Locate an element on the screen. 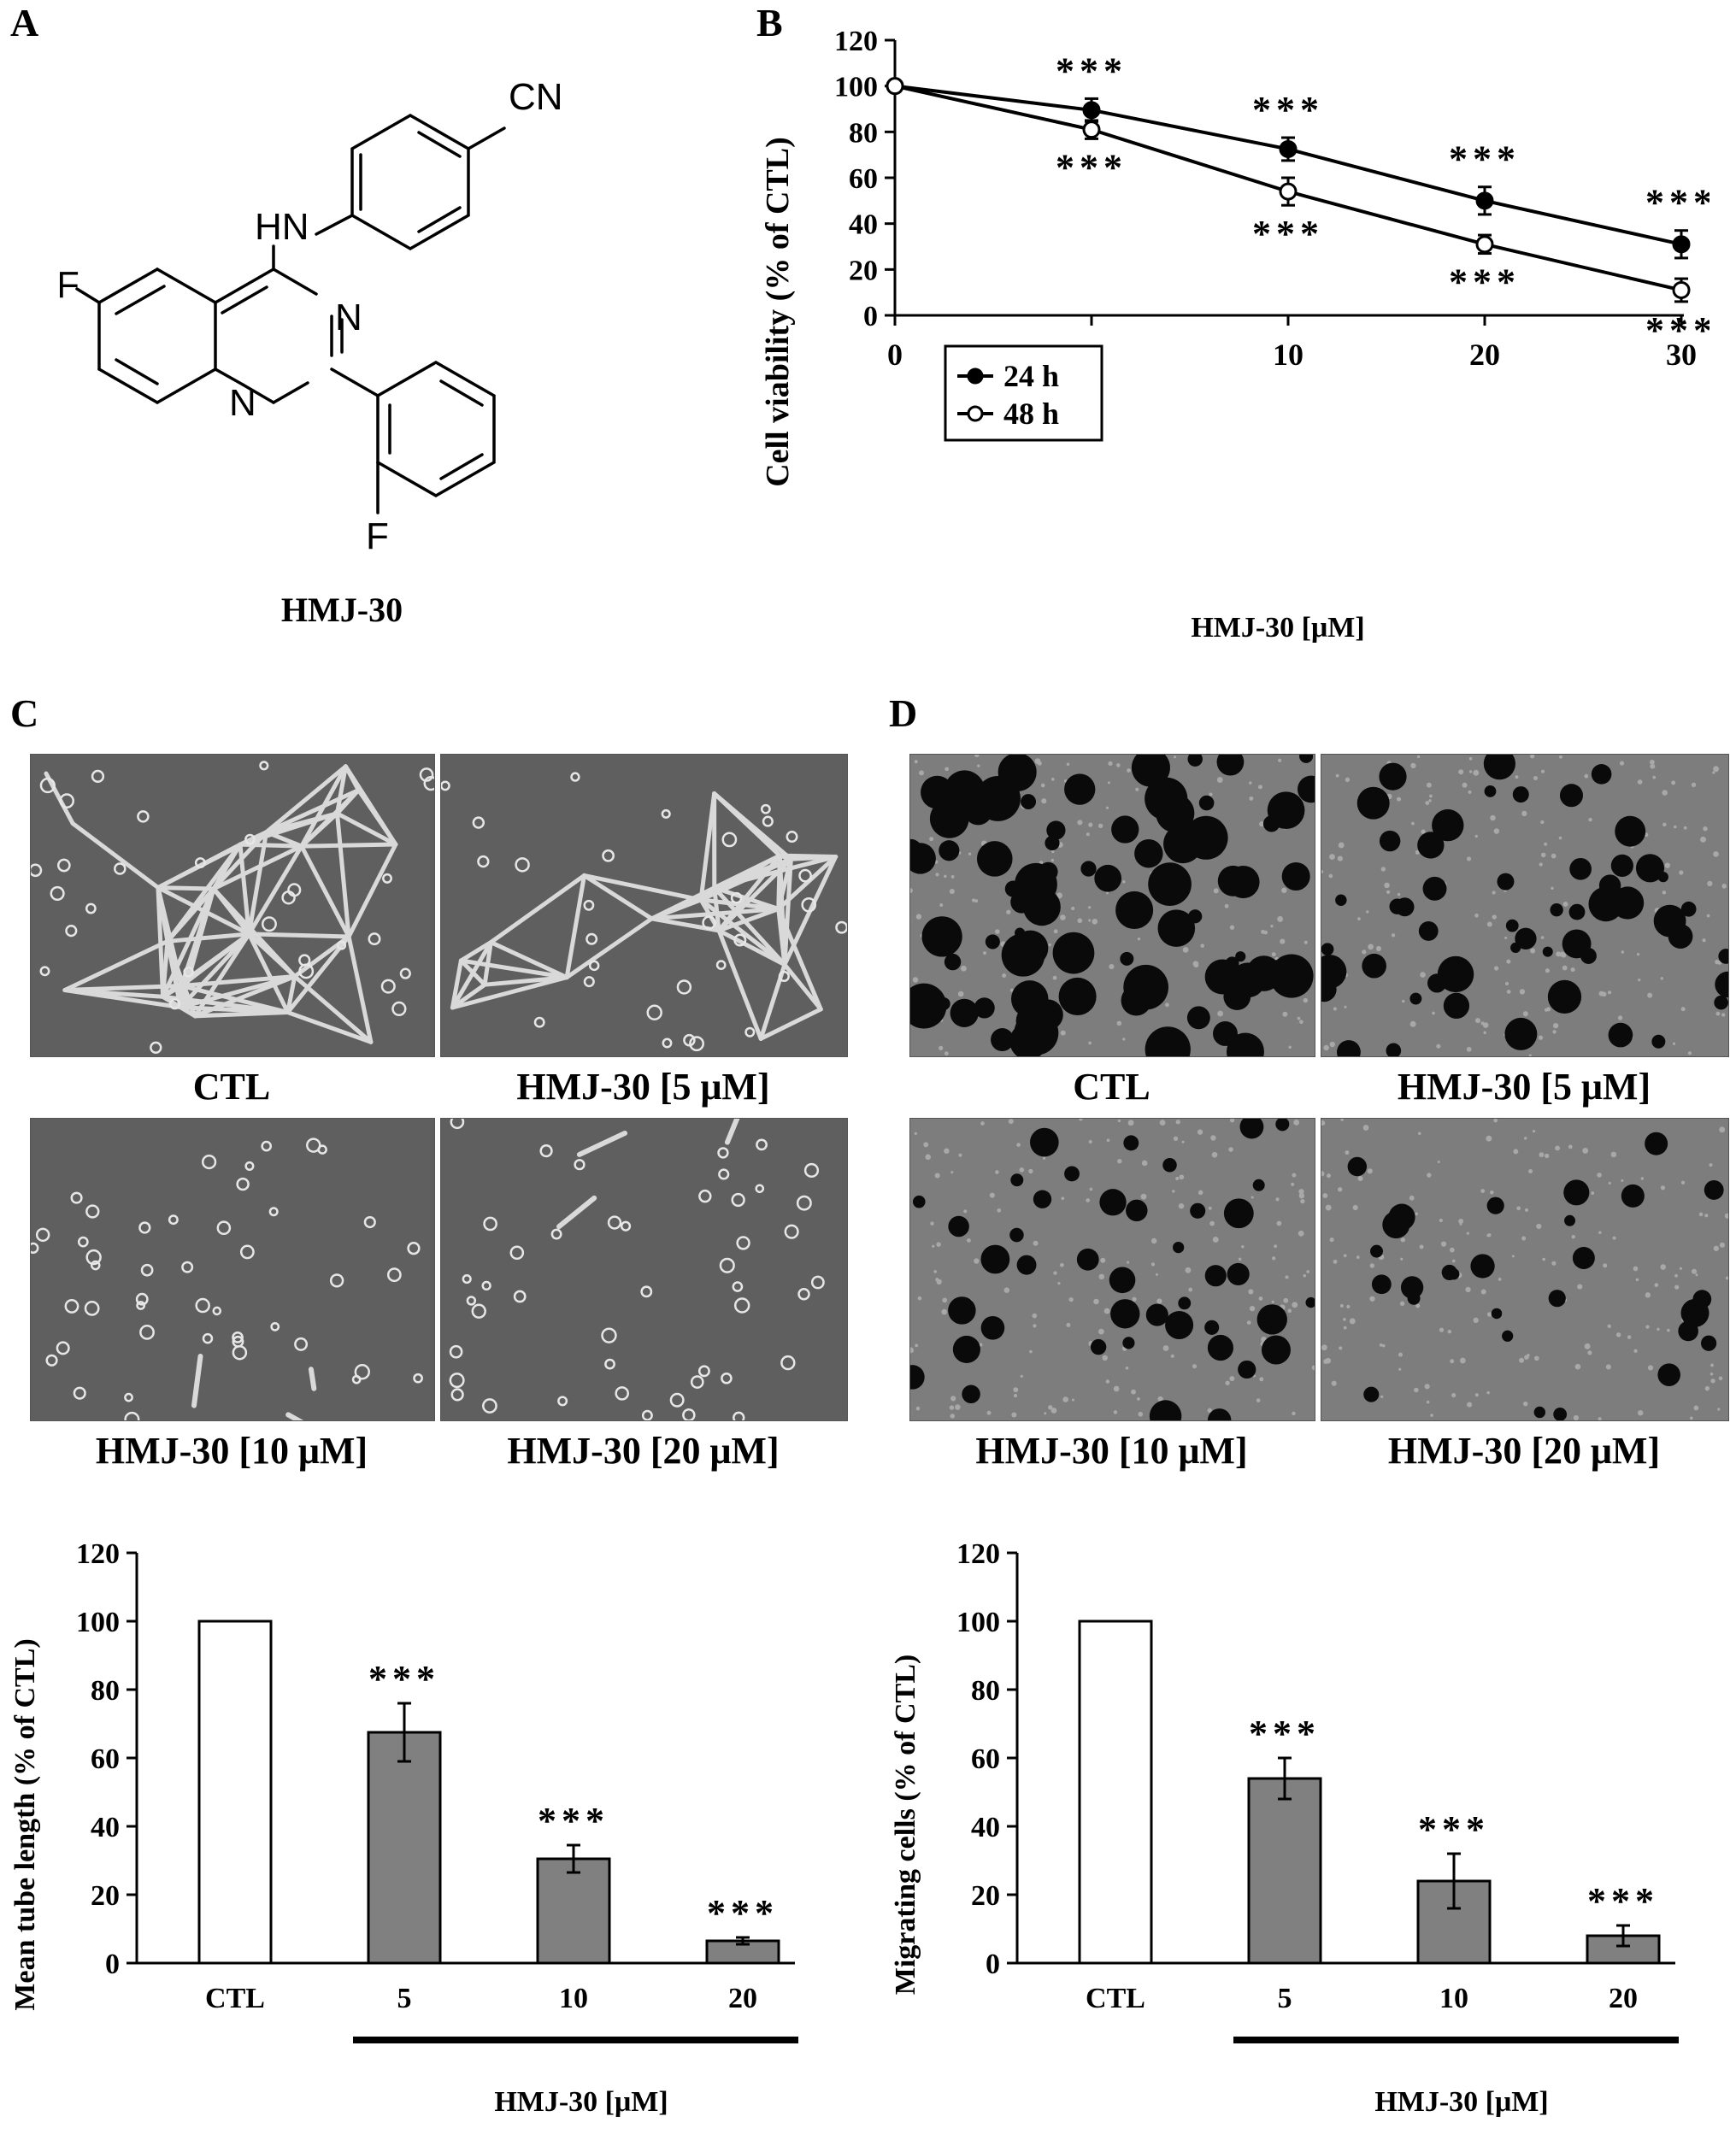 The image size is (1736, 2134). panel-letter-d: D is located at coordinates (904, 713).